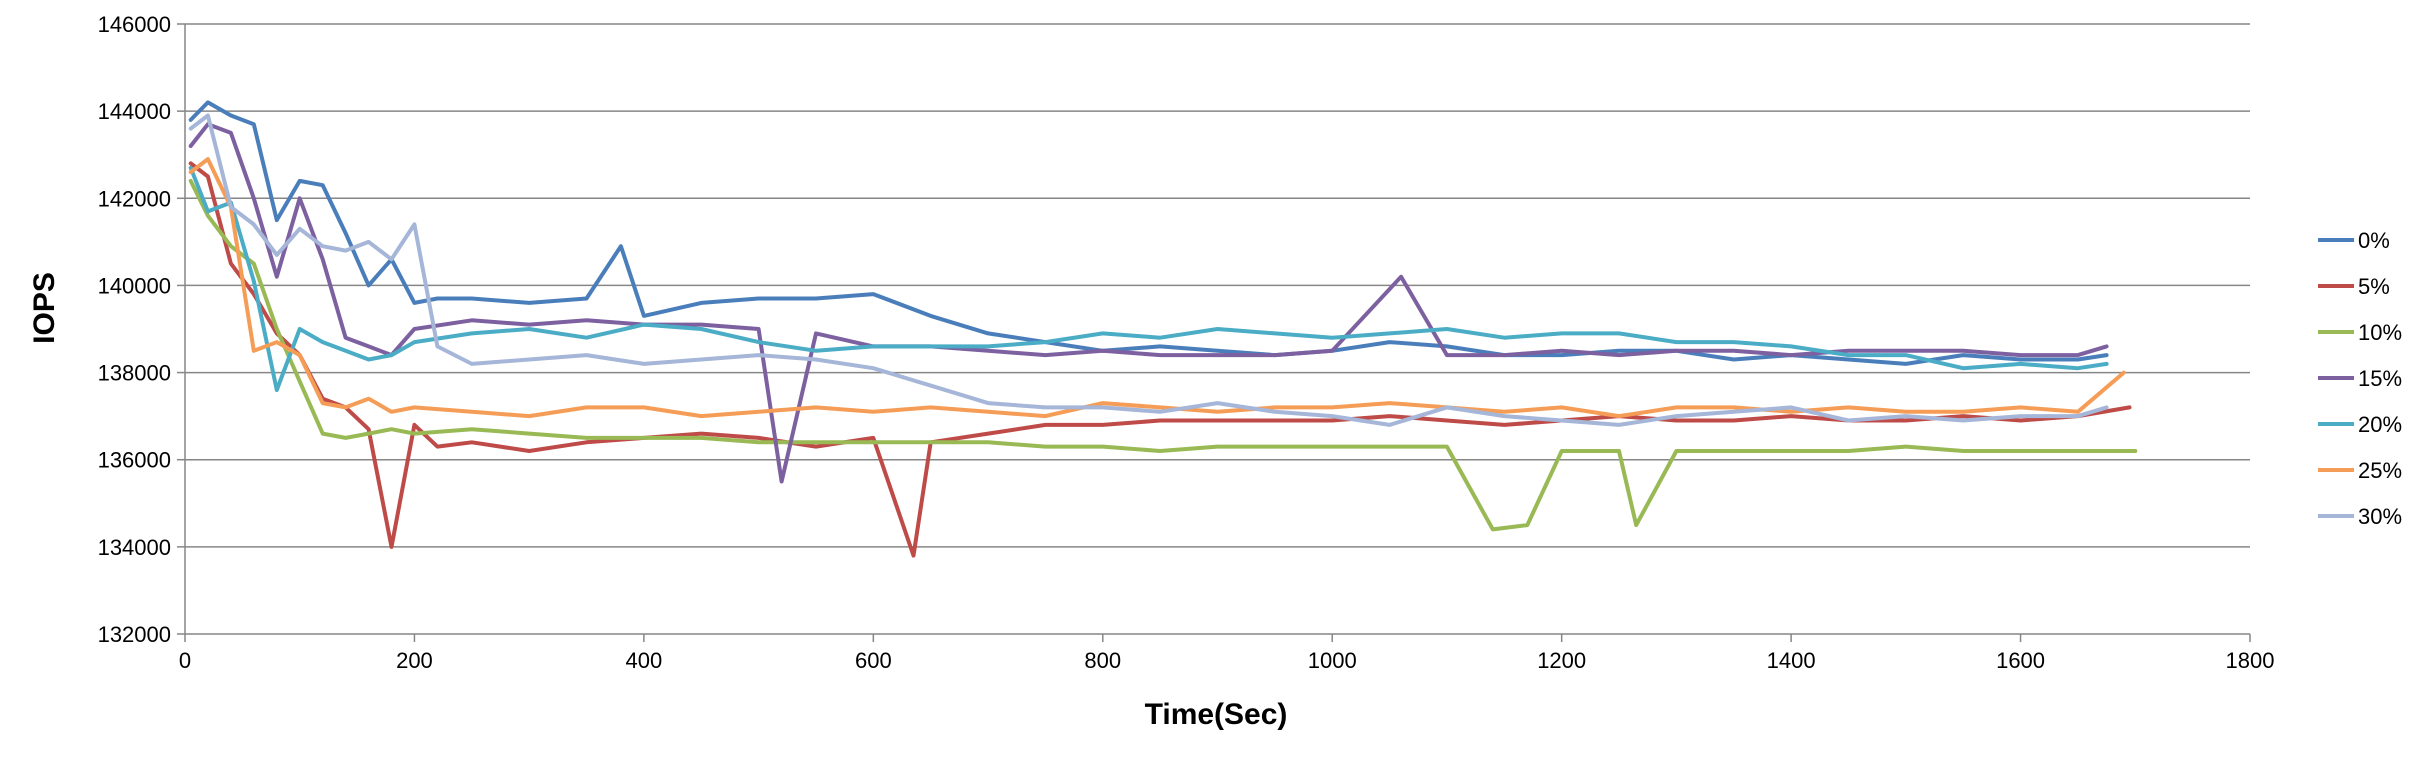 The height and width of the screenshot is (765, 2418). What do you see at coordinates (2380, 470) in the screenshot?
I see `legend-label: 25%` at bounding box center [2380, 470].